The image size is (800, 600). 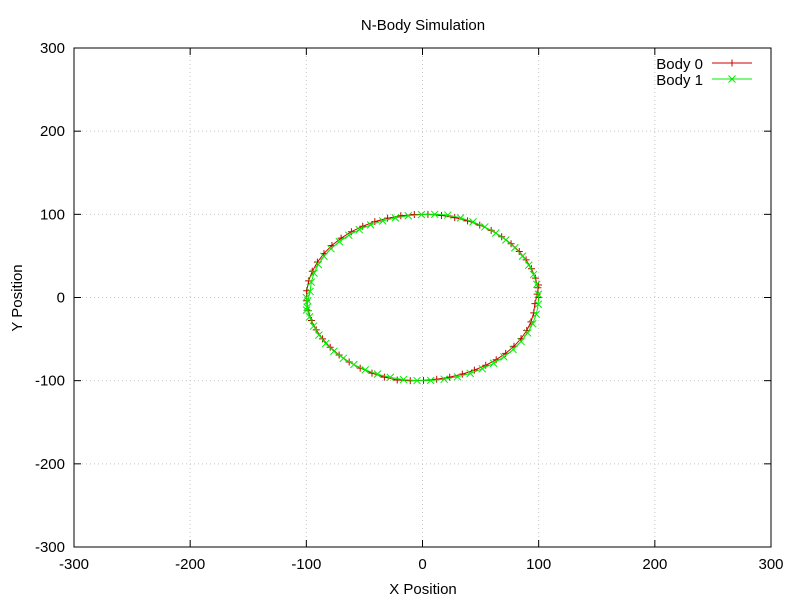 I want to click on series-layer, so click(x=422, y=297).